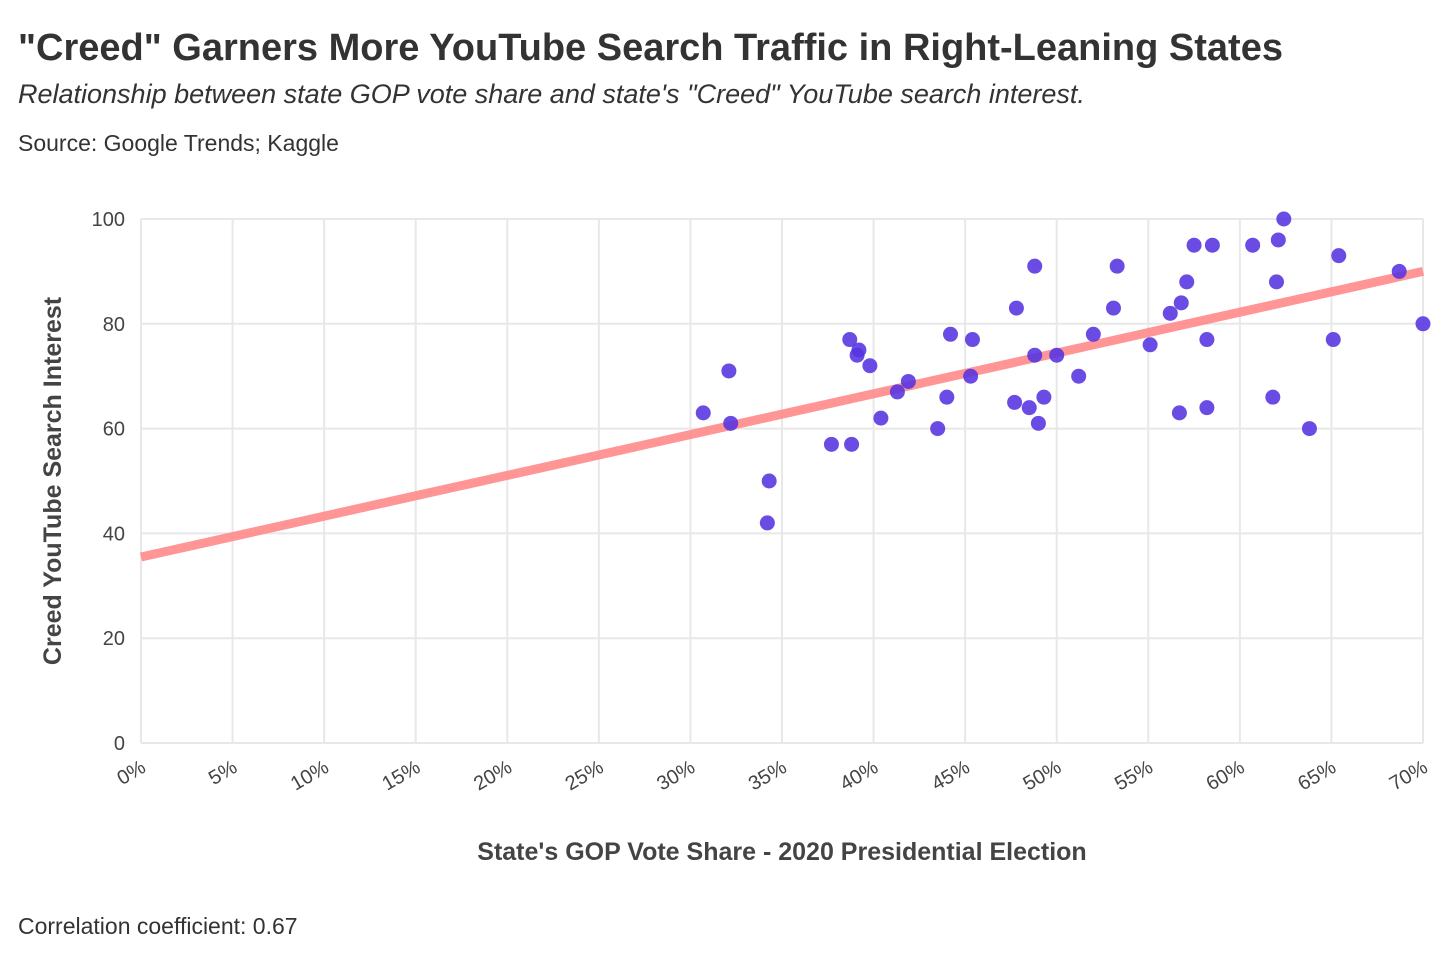 The height and width of the screenshot is (960, 1456). I want to click on y-tick-label: 20, so click(114, 639).